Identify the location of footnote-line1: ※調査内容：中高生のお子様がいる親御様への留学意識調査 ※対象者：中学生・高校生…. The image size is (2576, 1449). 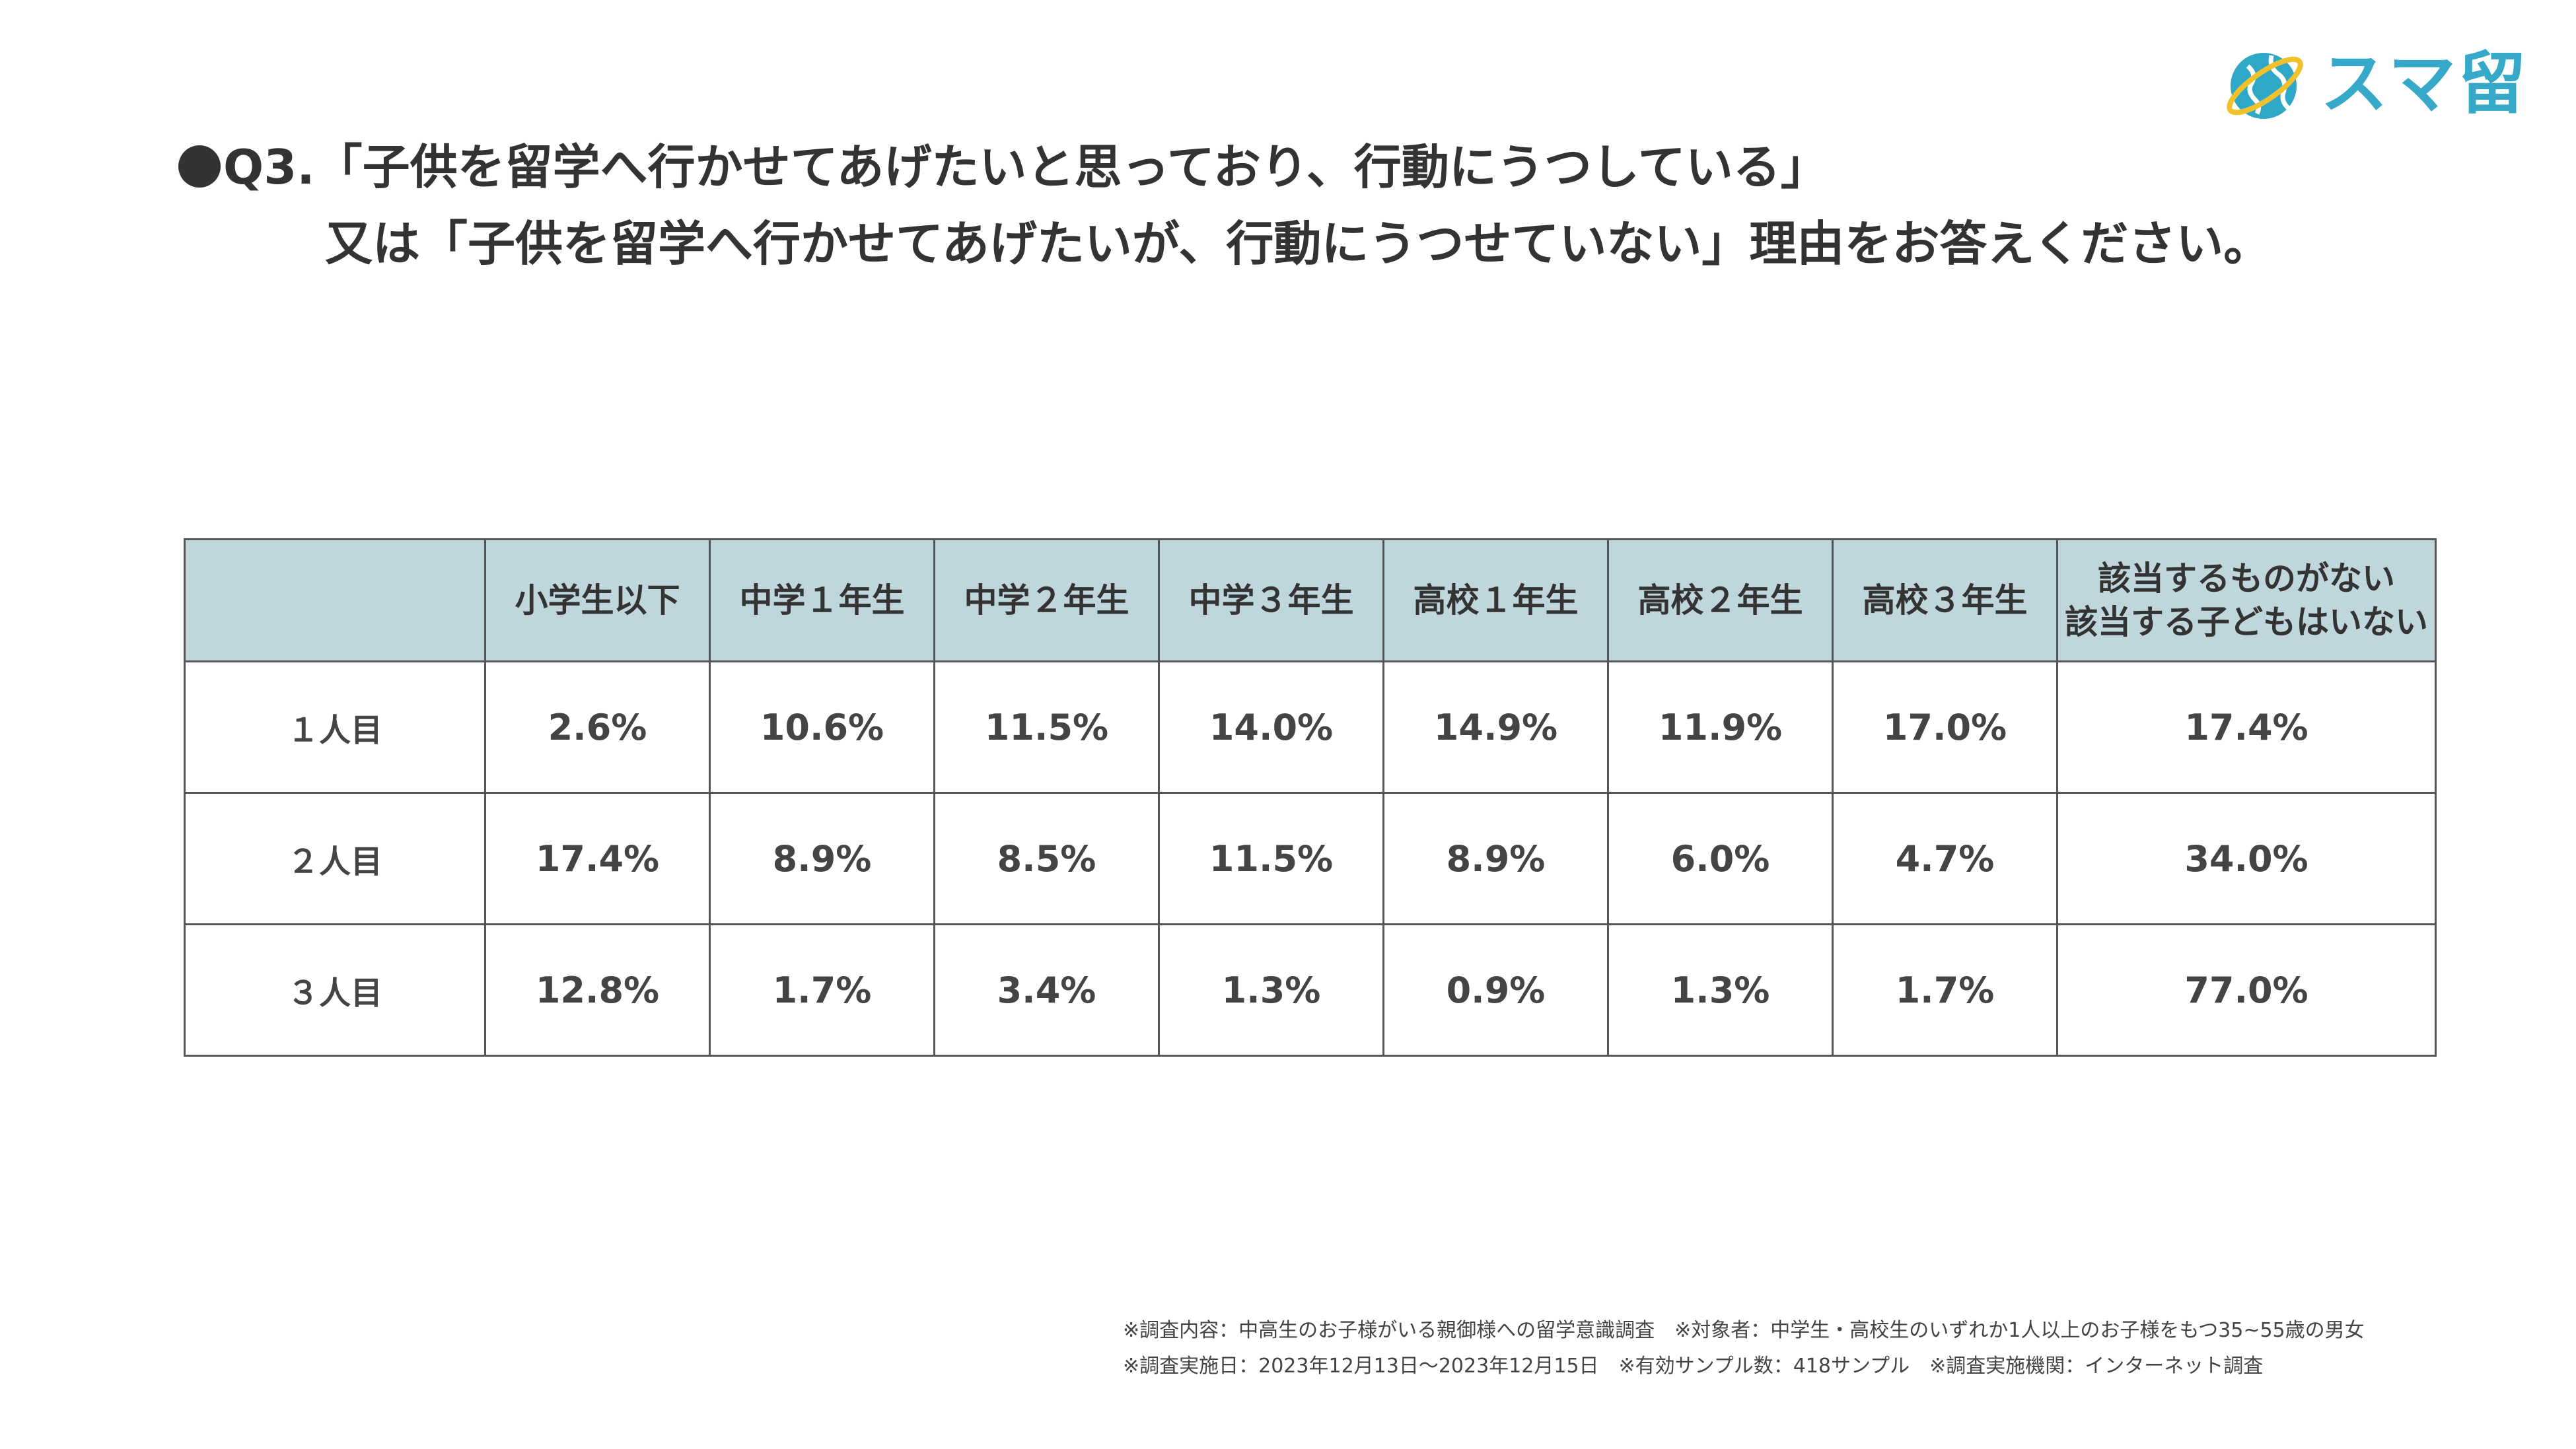
(1744, 1331).